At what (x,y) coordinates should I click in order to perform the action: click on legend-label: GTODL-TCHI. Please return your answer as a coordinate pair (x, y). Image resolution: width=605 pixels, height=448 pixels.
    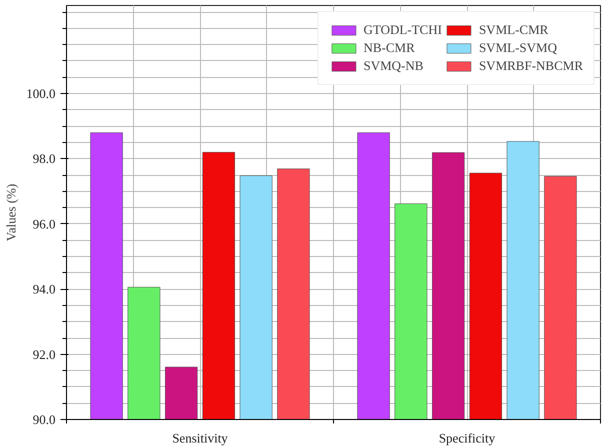
    Looking at the image, I should click on (402, 30).